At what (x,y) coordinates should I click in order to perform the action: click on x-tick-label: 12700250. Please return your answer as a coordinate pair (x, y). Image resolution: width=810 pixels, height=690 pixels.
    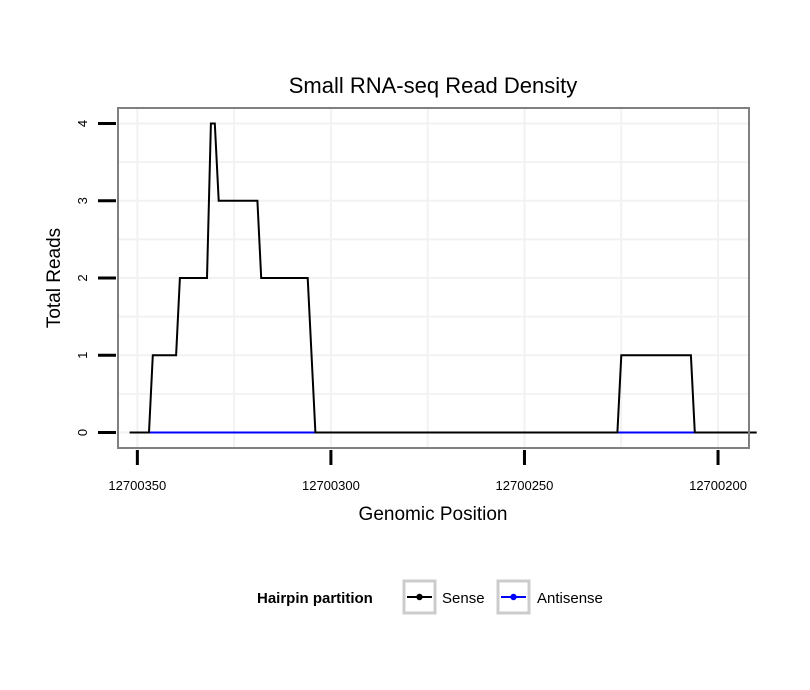
    Looking at the image, I should click on (525, 485).